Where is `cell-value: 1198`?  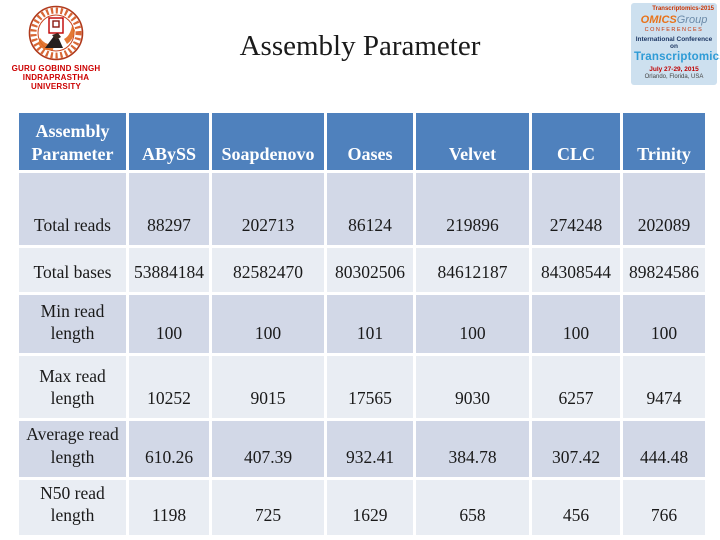 cell-value: 1198 is located at coordinates (169, 507).